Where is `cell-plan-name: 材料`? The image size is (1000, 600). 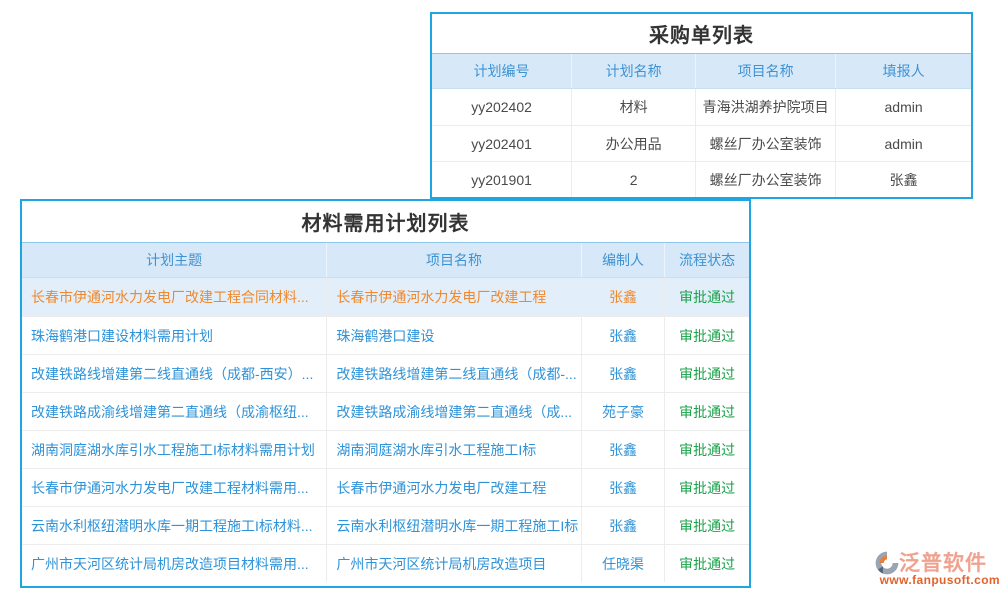 cell-plan-name: 材料 is located at coordinates (634, 107).